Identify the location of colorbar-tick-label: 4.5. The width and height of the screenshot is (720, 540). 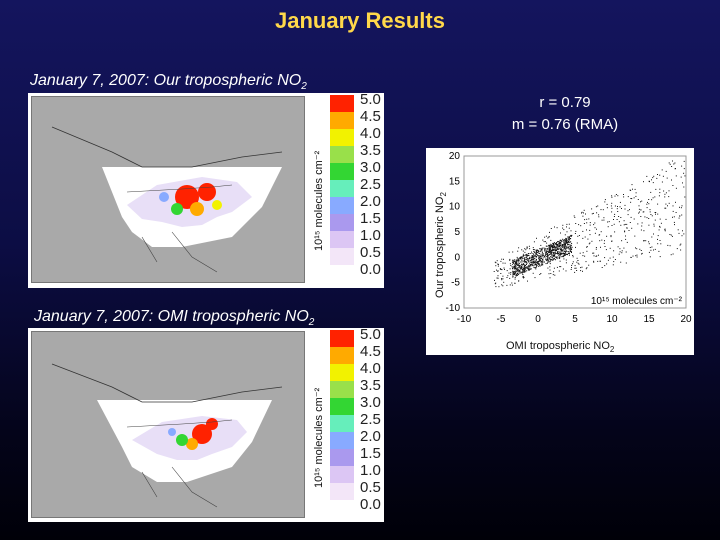
(370, 351).